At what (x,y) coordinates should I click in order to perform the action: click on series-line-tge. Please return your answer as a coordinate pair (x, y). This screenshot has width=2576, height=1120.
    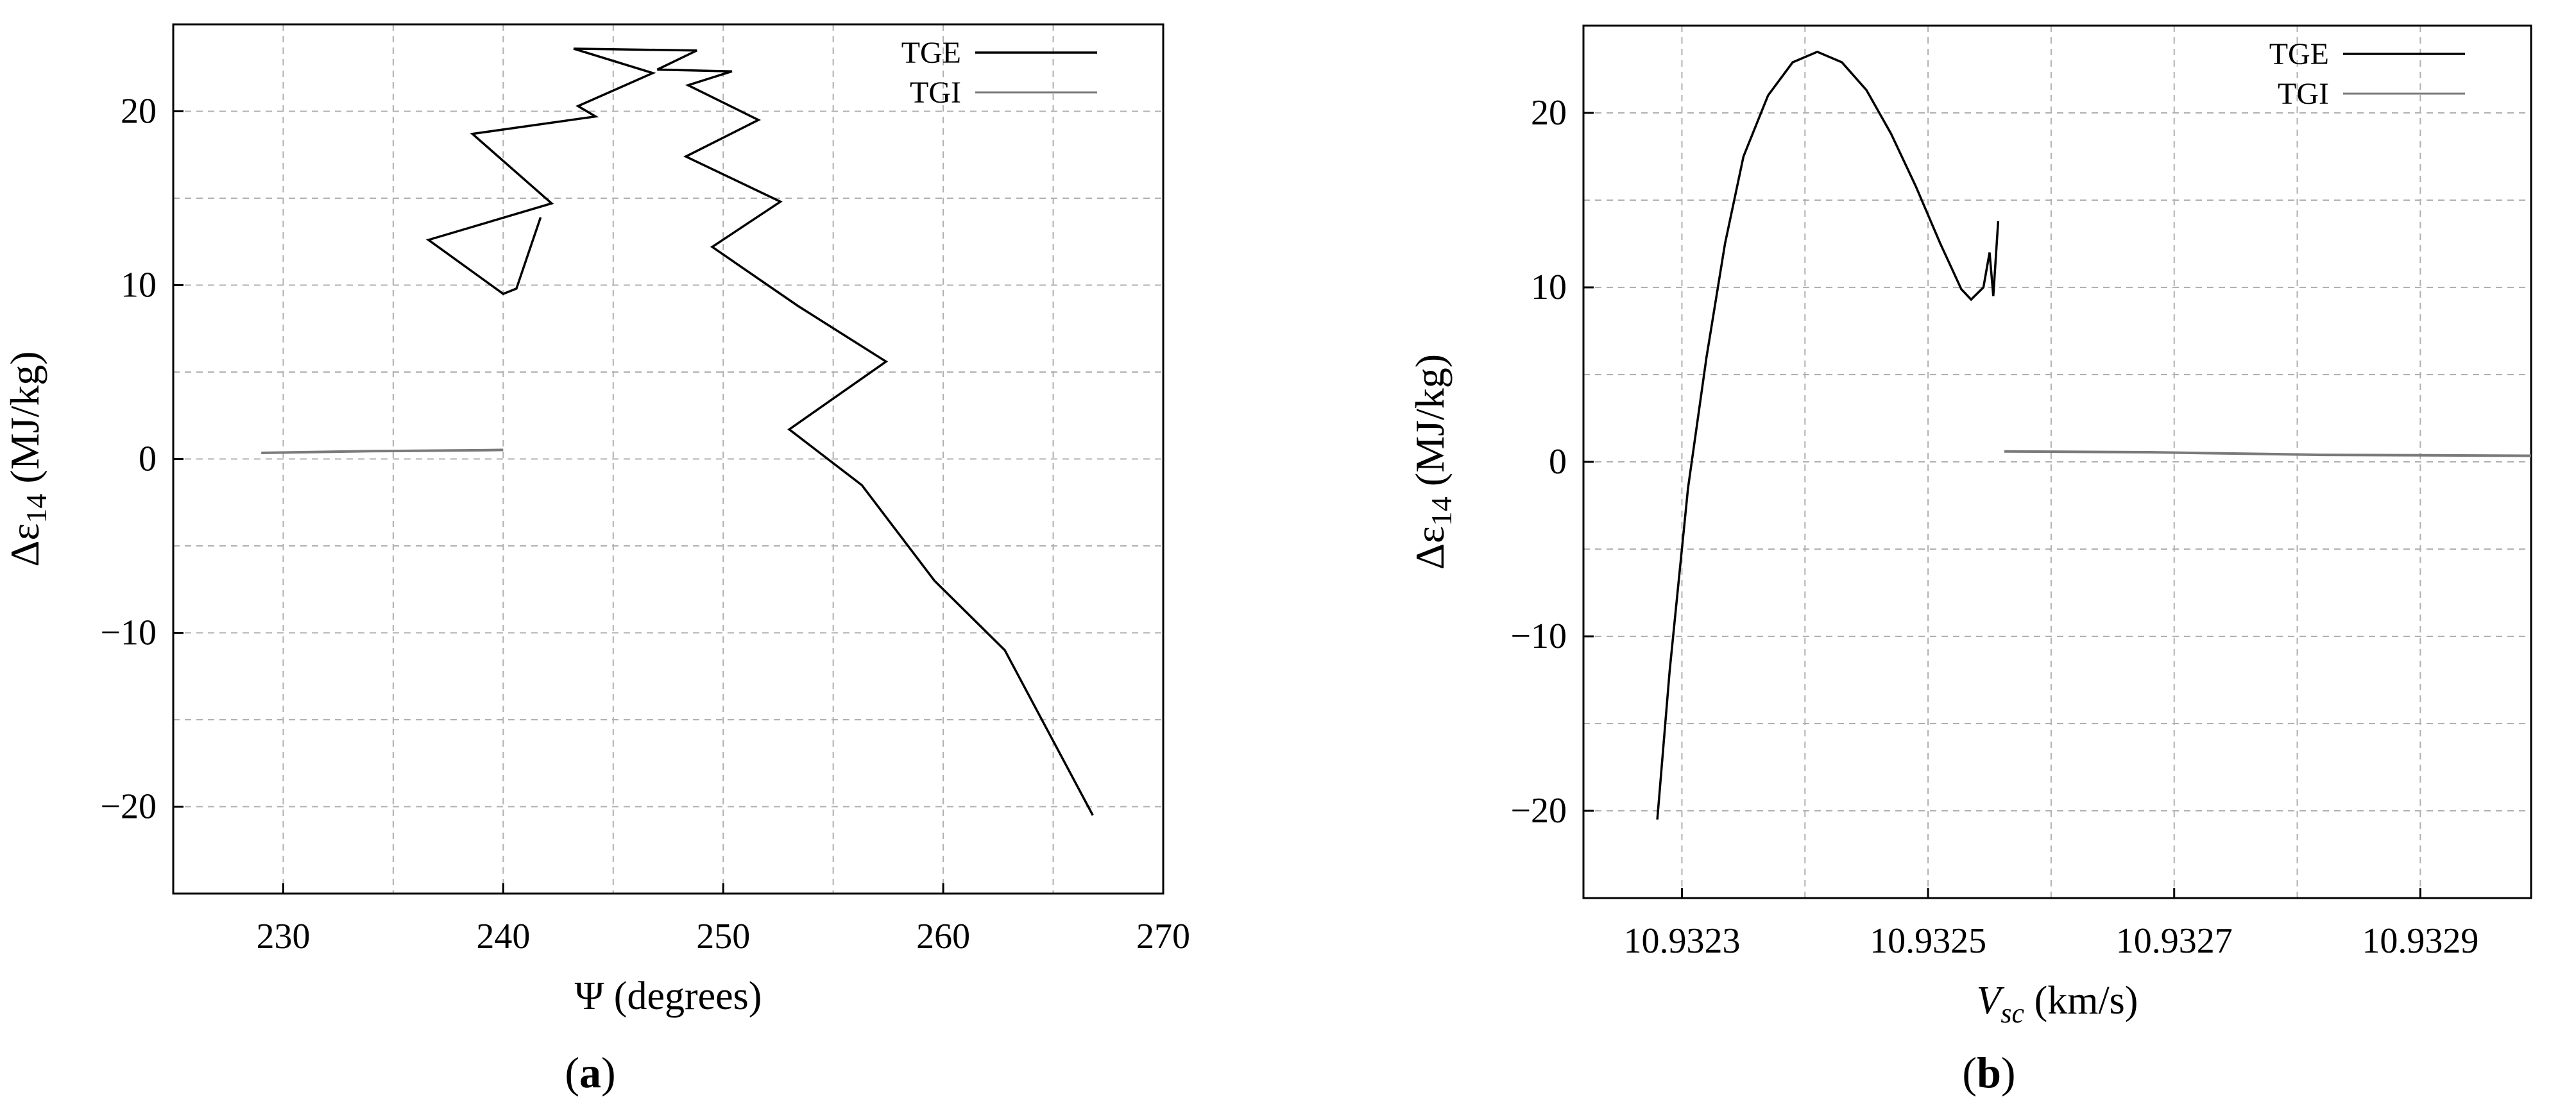
    Looking at the image, I should click on (1828, 435).